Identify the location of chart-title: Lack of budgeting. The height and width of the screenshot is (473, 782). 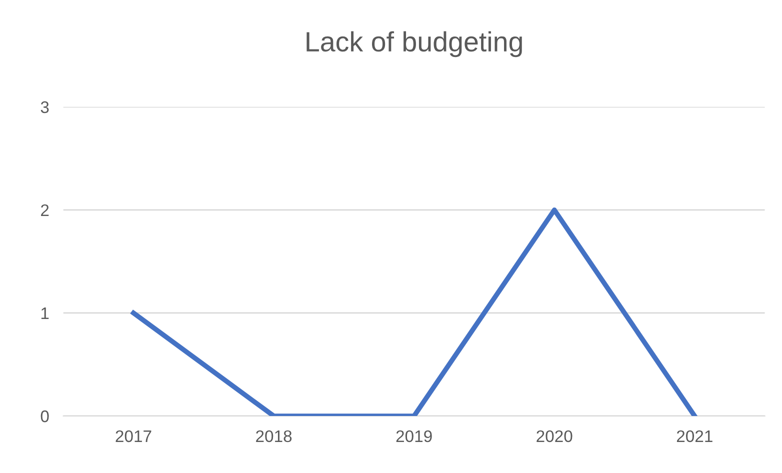
(414, 44).